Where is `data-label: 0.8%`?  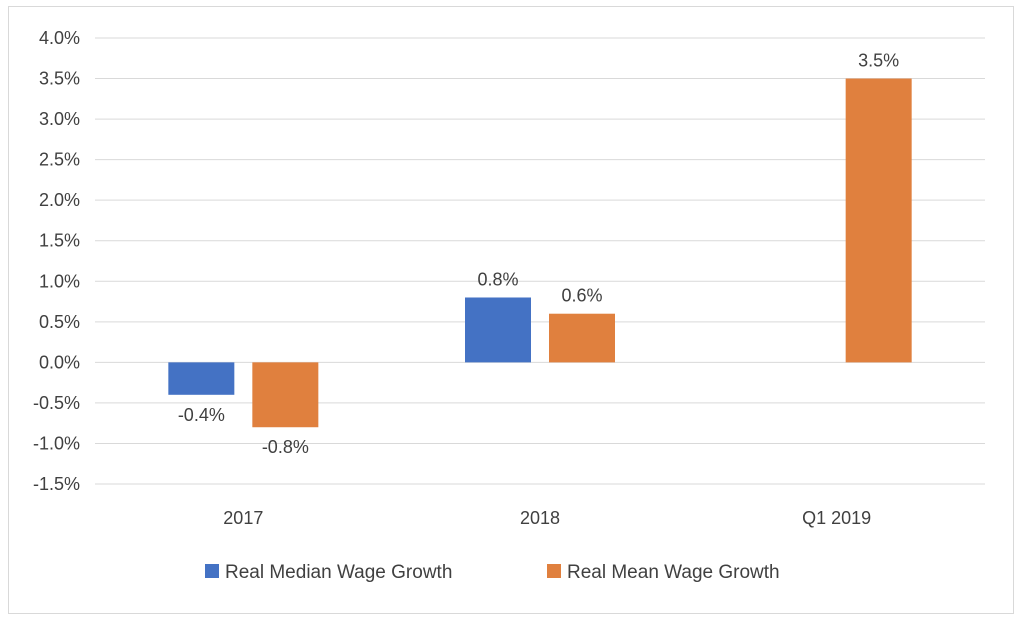 data-label: 0.8% is located at coordinates (497, 279).